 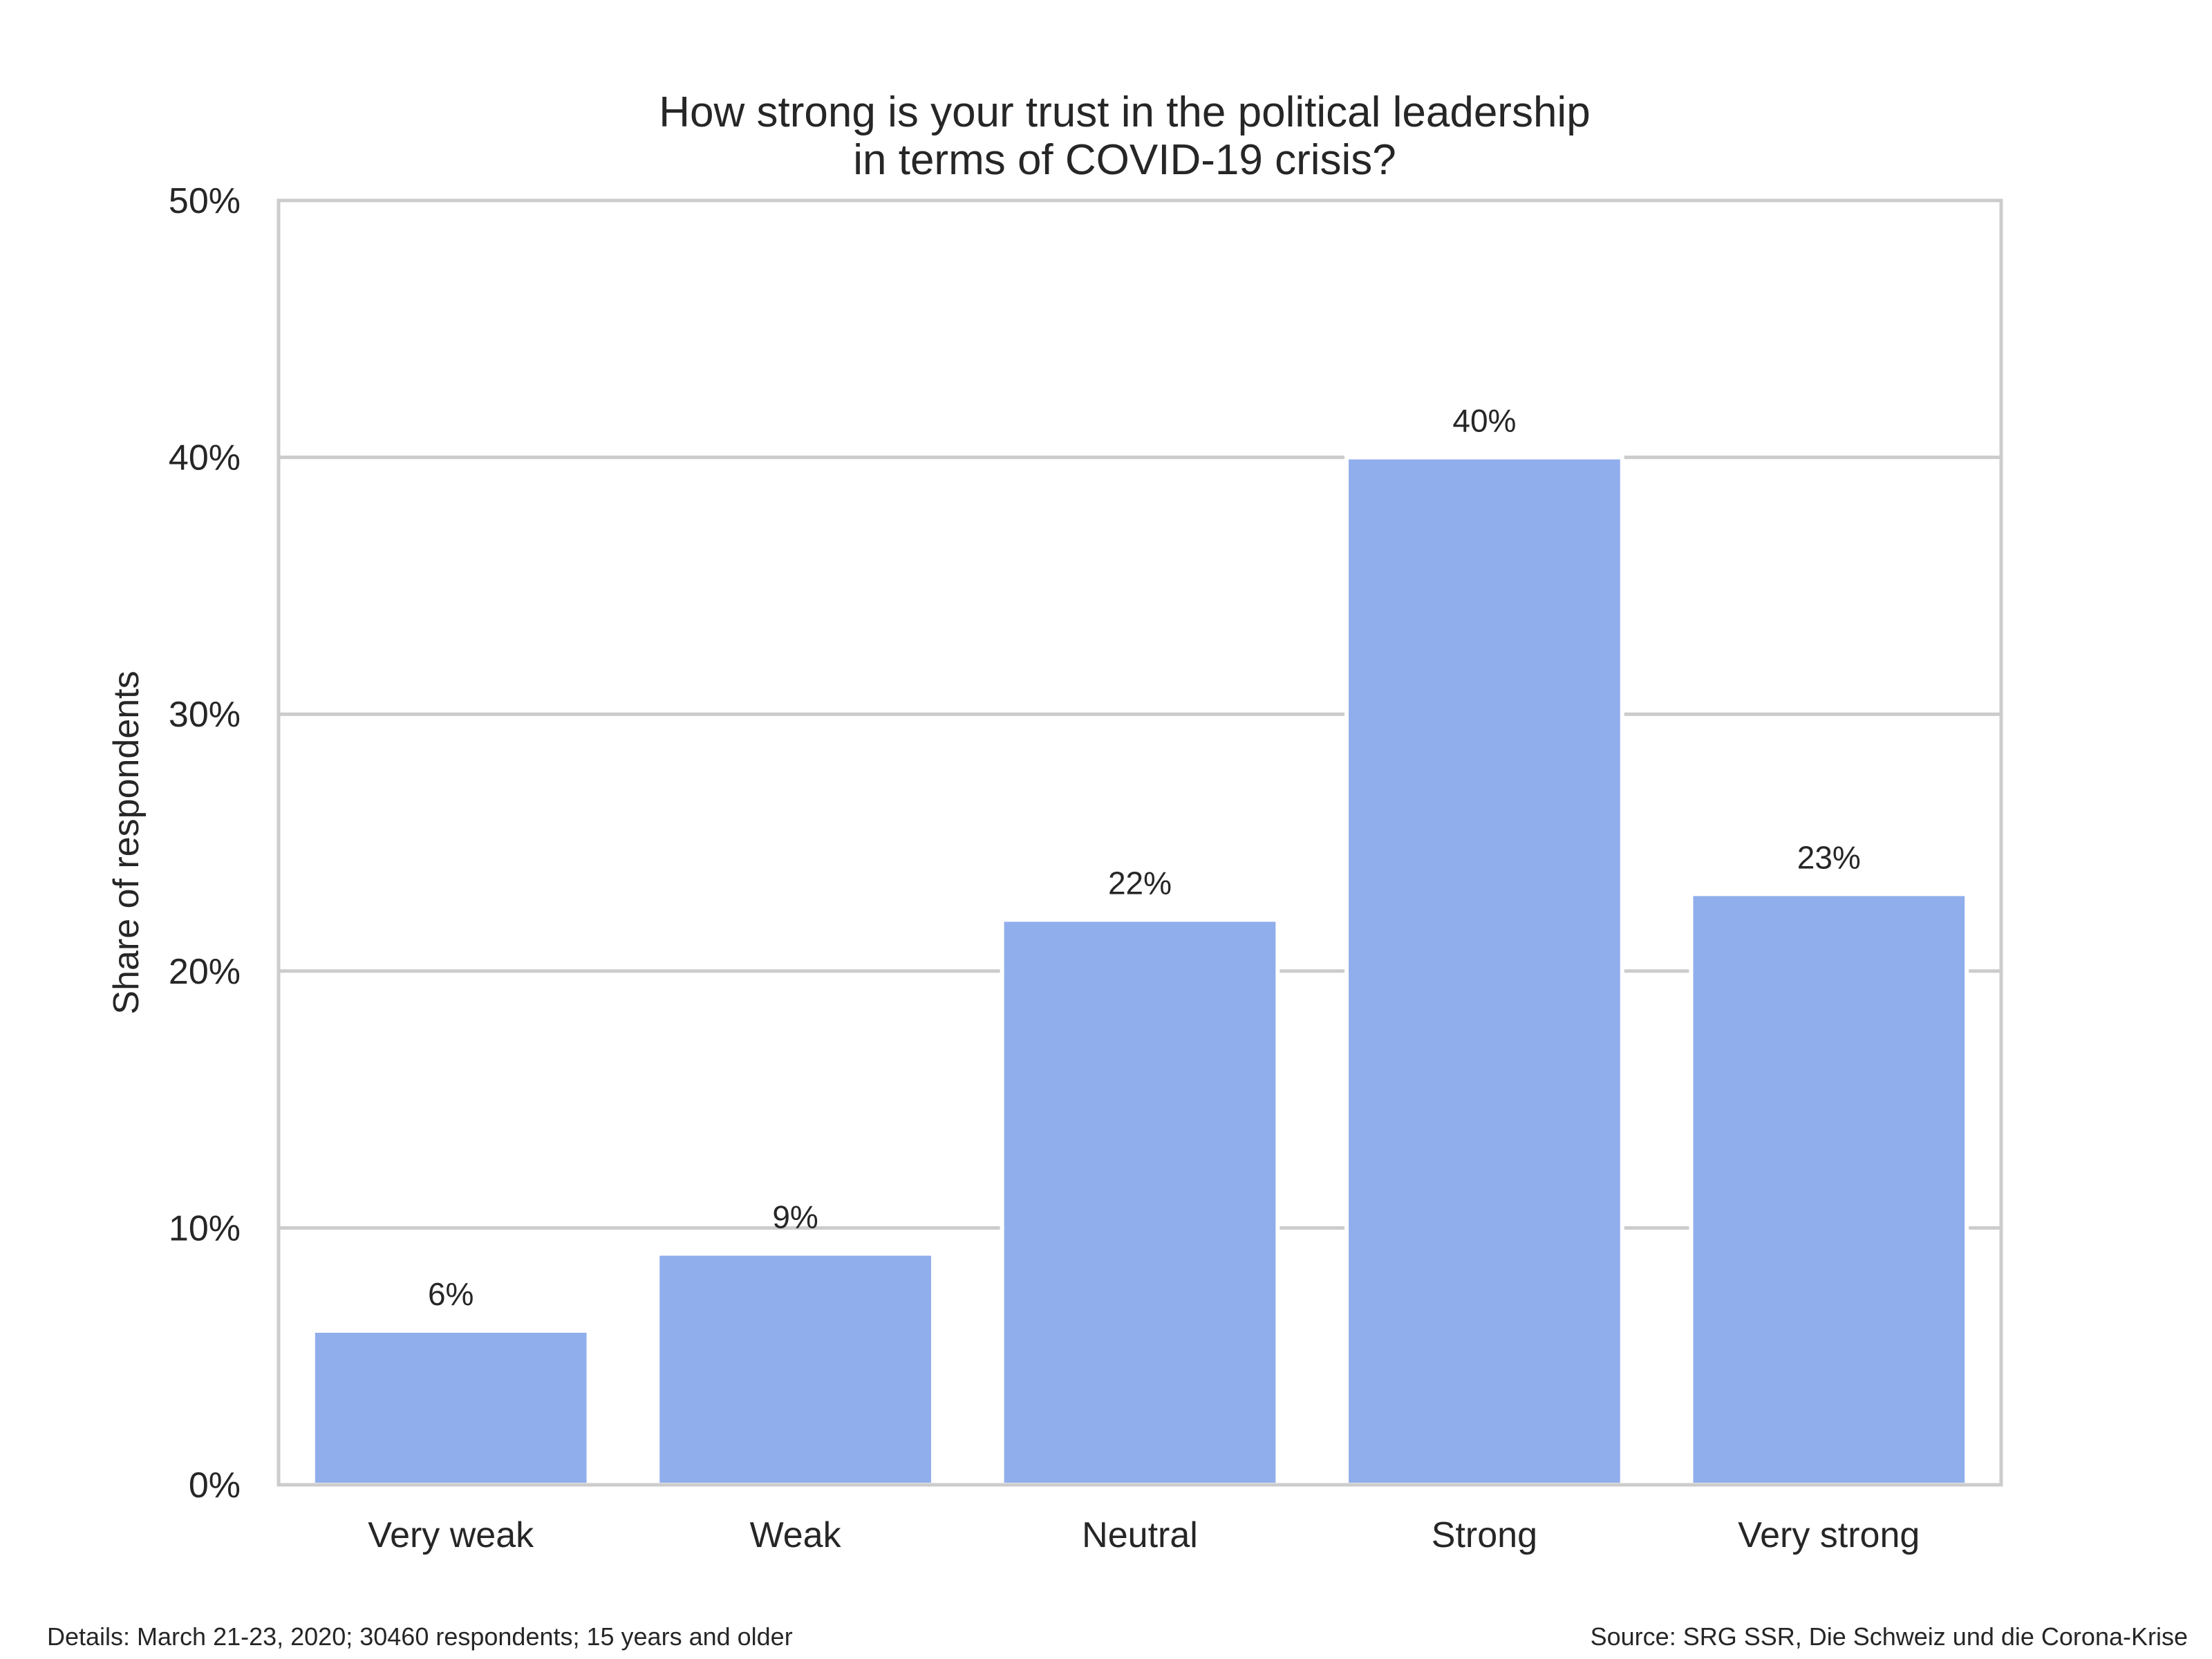 What do you see at coordinates (1484, 421) in the screenshot?
I see `data-label-strong: 40%` at bounding box center [1484, 421].